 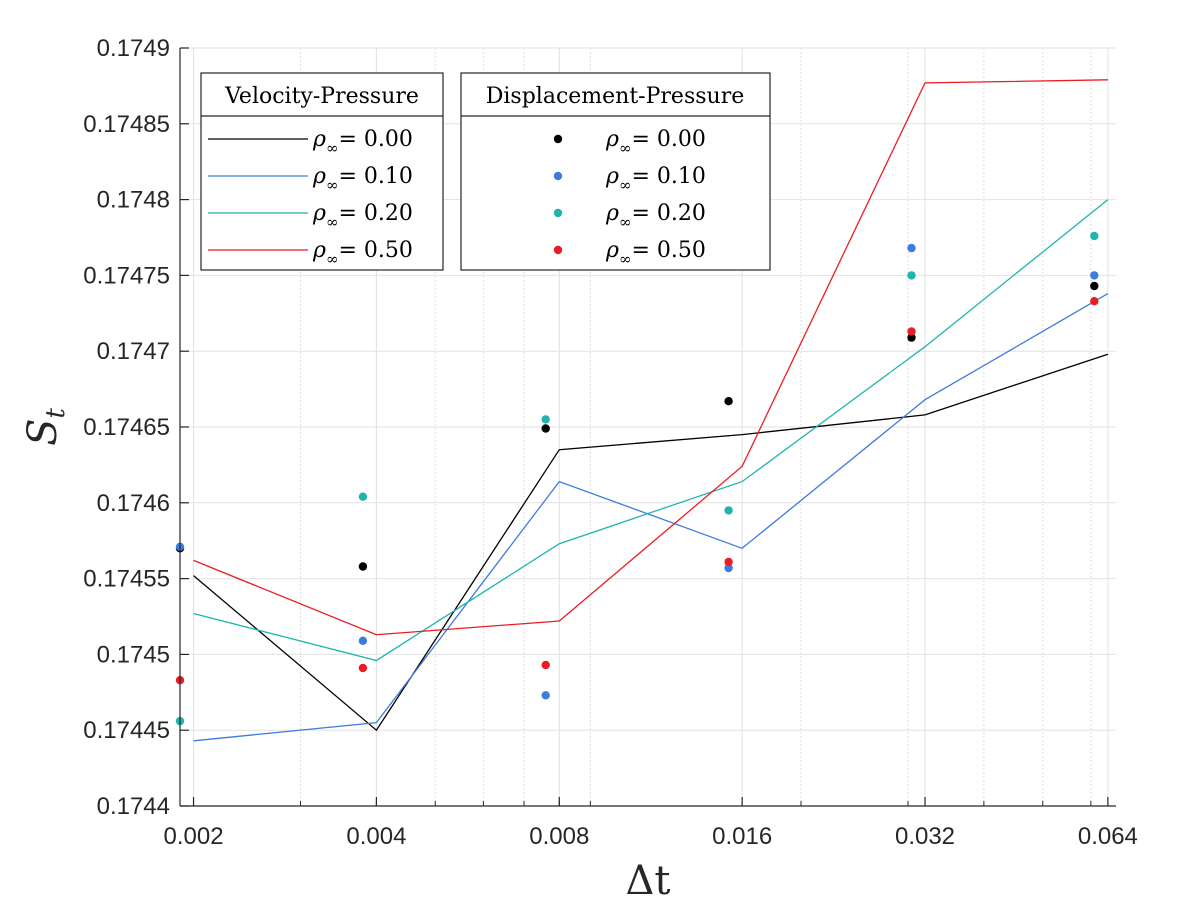 I want to click on legend-velocity-label-rho-0.20: ρ∞= 0.20, so click(x=362, y=216).